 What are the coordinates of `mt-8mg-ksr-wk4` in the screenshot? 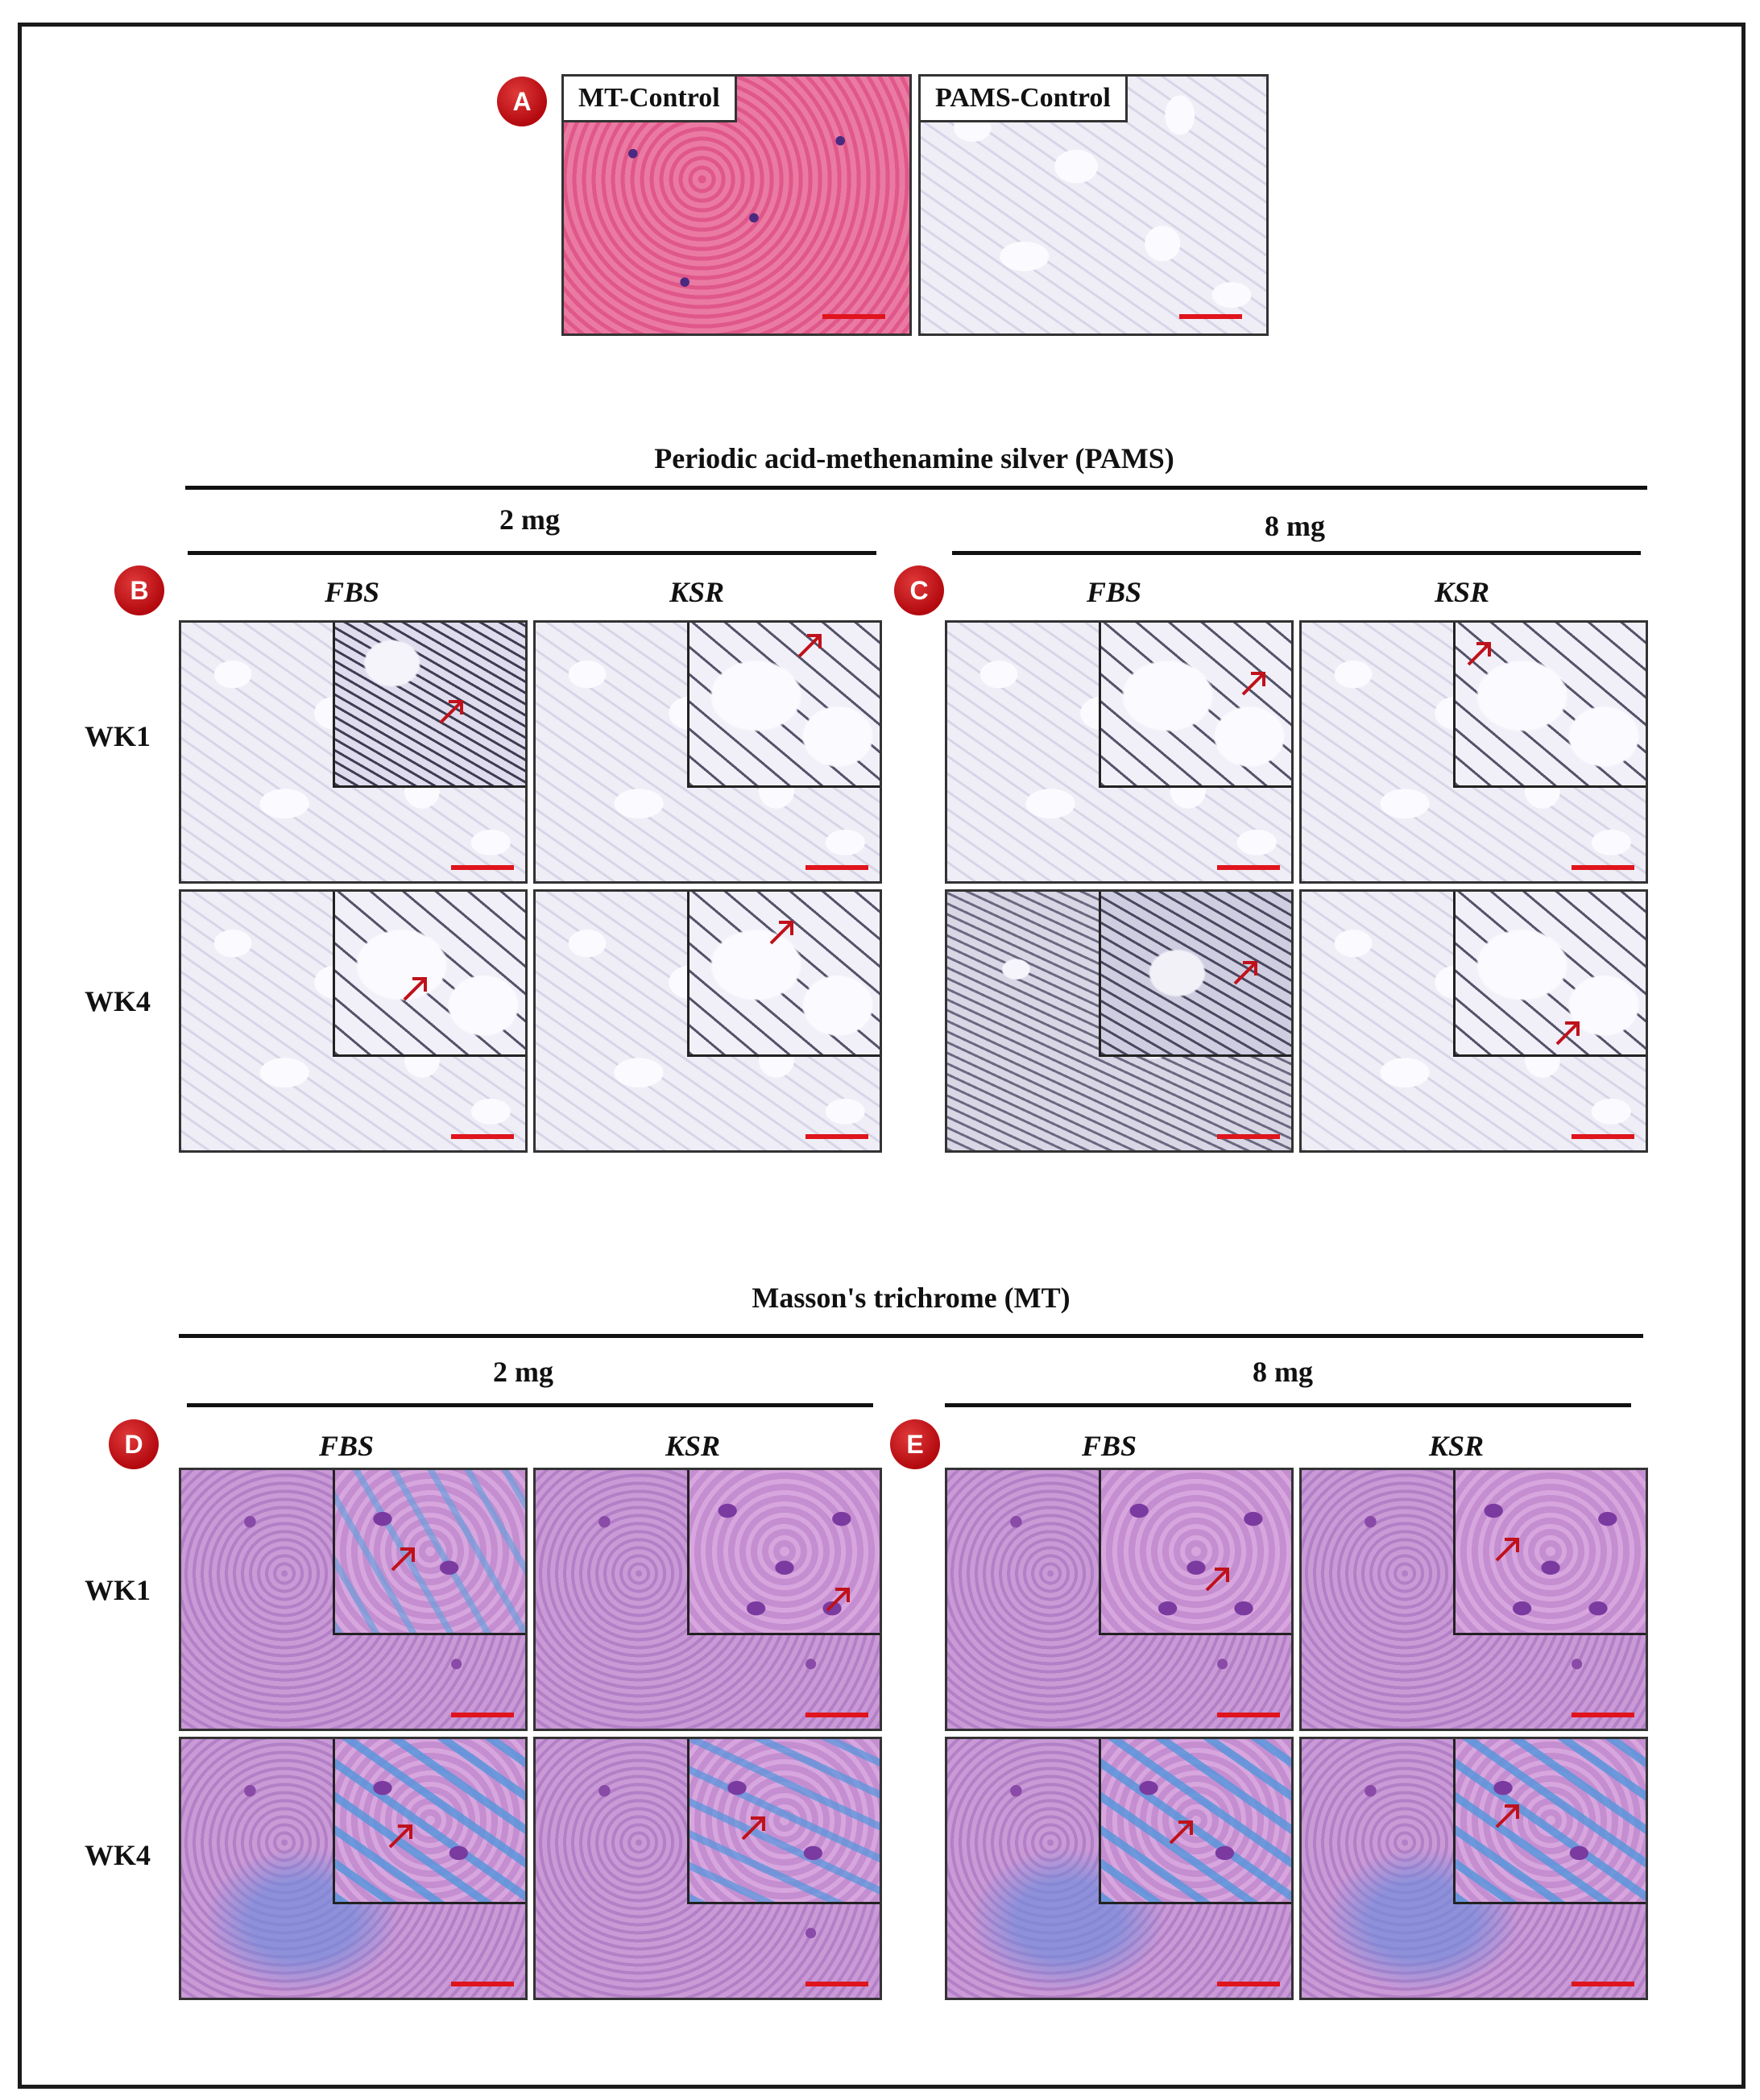 It's located at (1473, 1868).